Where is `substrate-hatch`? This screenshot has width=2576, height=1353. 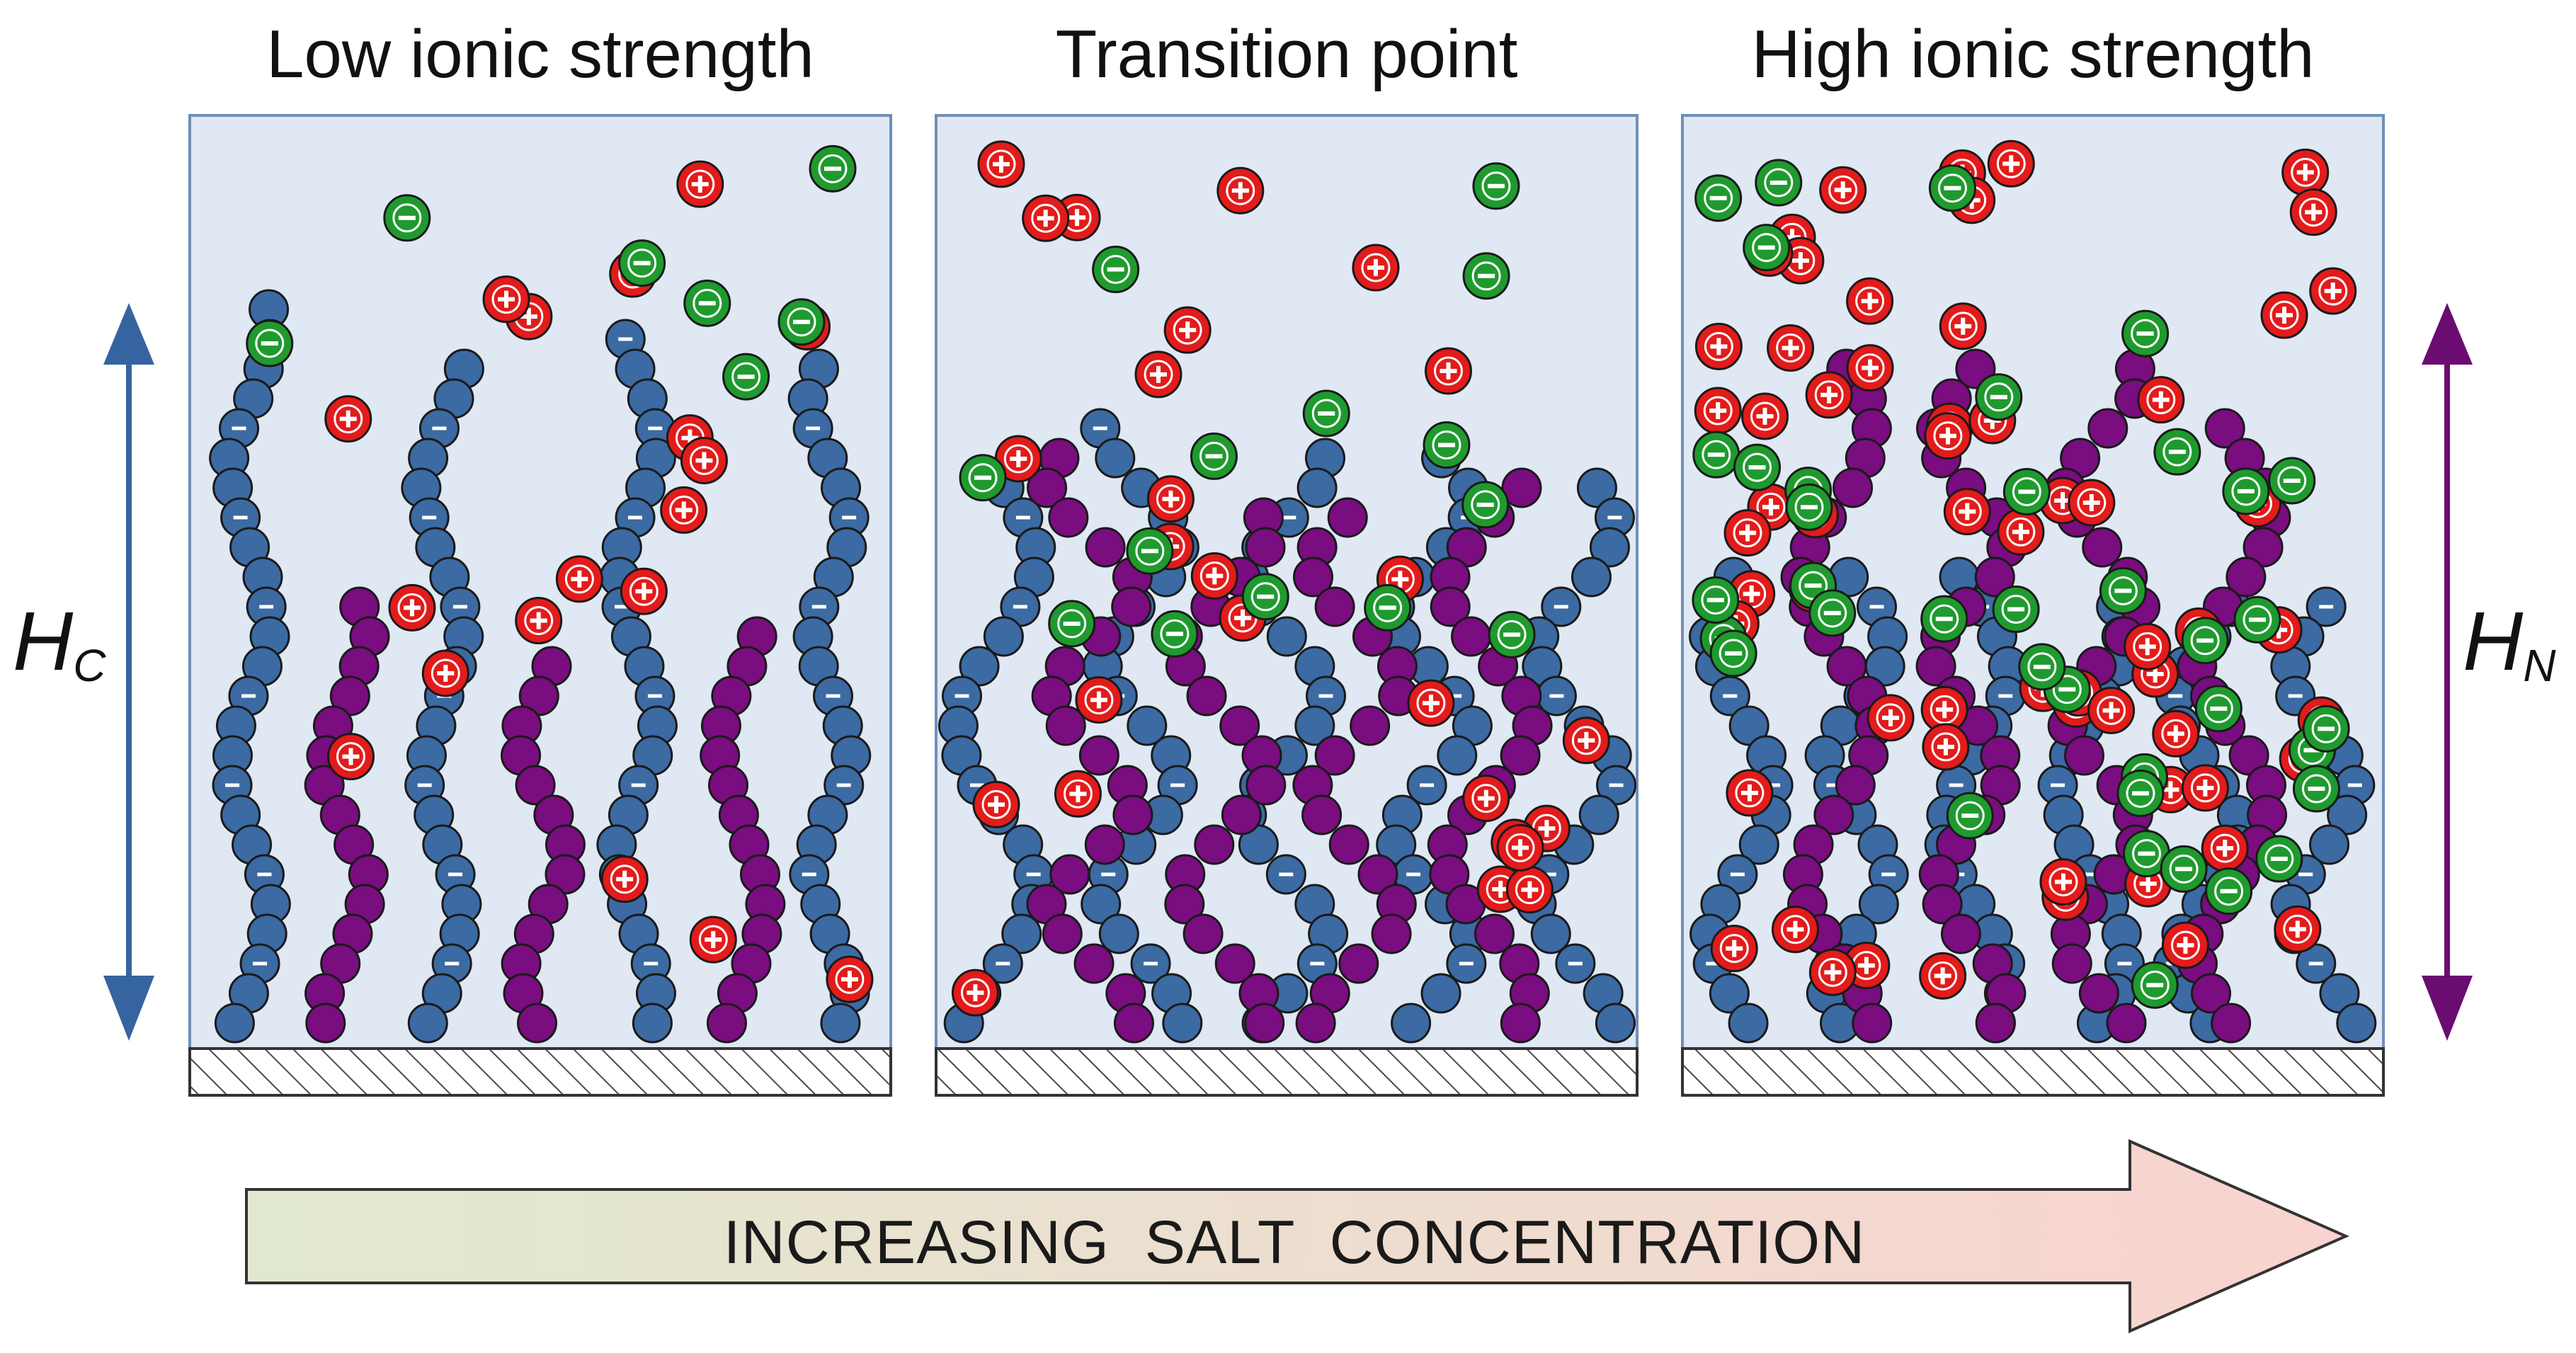 substrate-hatch is located at coordinates (2033, 1072).